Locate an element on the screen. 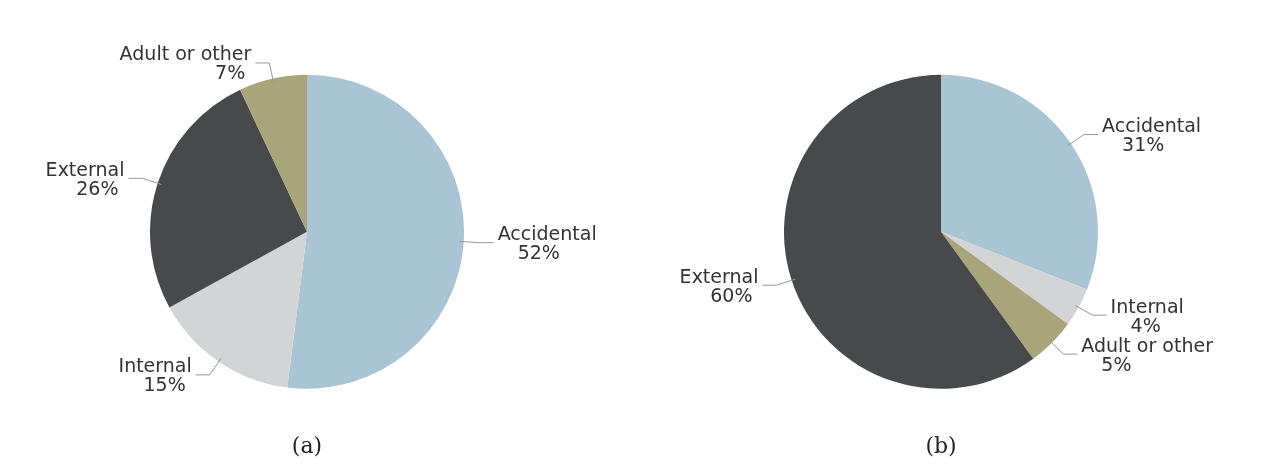 This screenshot has width=1268, height=470. text: (a) is located at coordinates (307, 445).